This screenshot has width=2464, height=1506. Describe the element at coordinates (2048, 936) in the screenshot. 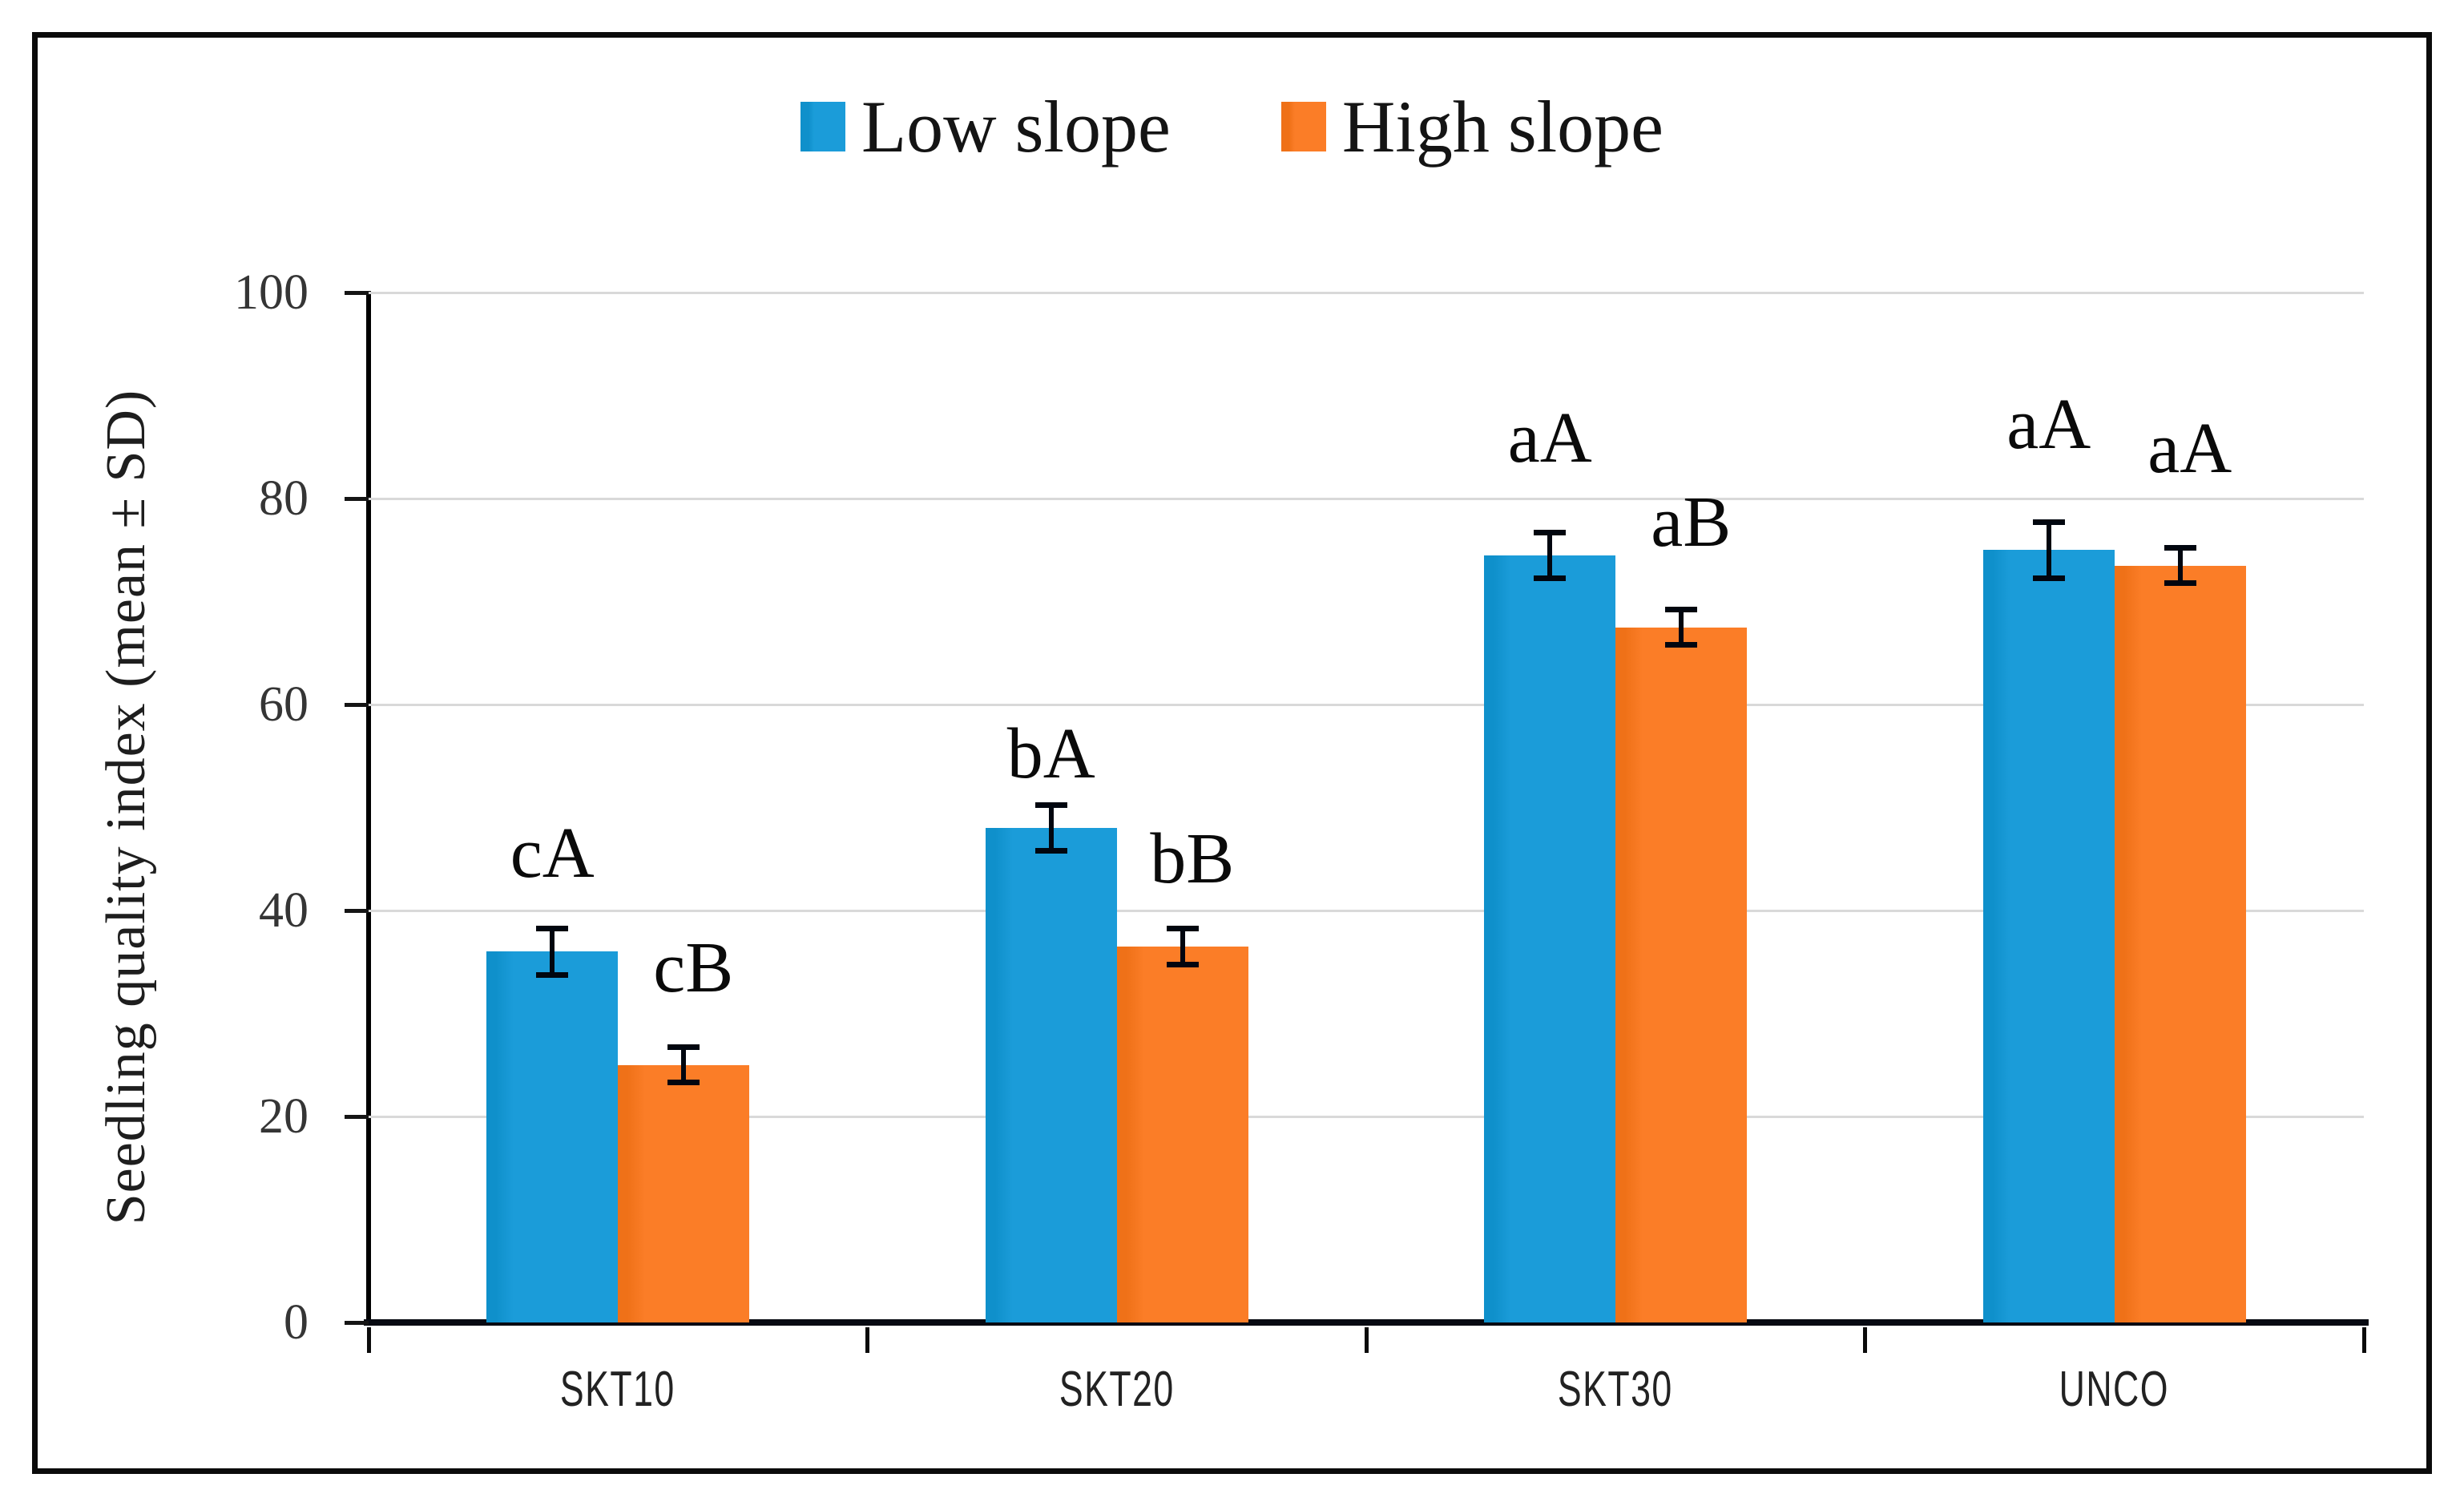

I see `bar-low-slope-UNCO` at that location.